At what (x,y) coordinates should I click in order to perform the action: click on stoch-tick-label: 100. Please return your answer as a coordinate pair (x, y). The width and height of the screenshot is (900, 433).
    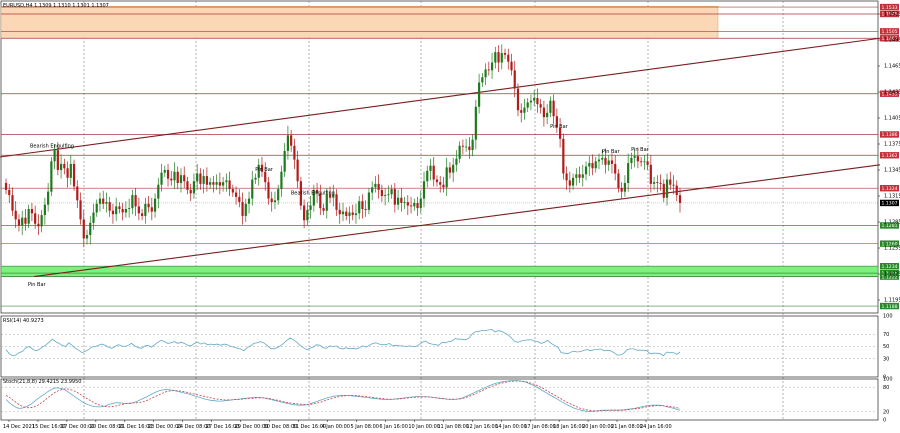
    Looking at the image, I should click on (888, 380).